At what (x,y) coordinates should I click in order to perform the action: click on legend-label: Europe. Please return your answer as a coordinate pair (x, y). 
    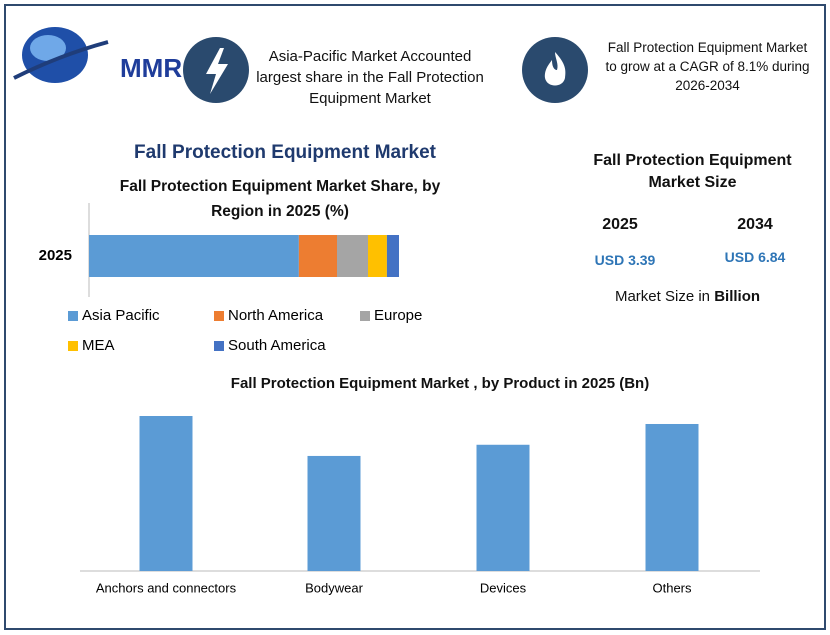
    Looking at the image, I should click on (398, 315).